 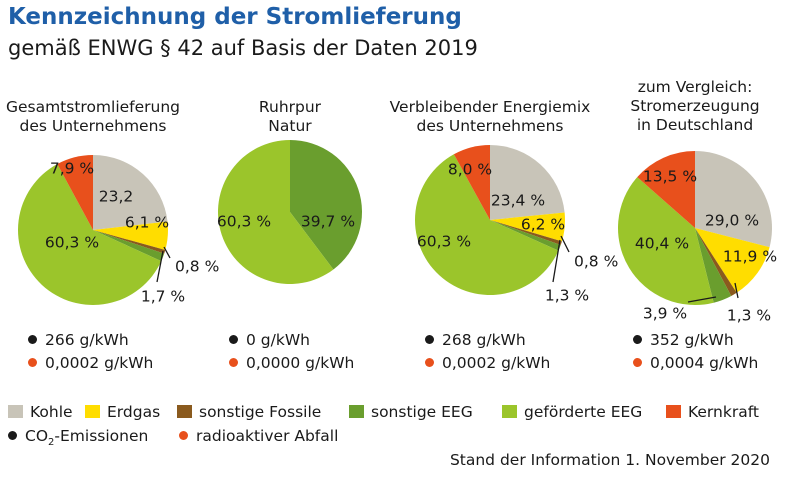 I want to click on pie-3-leader-fossile, so click(x=565, y=244).